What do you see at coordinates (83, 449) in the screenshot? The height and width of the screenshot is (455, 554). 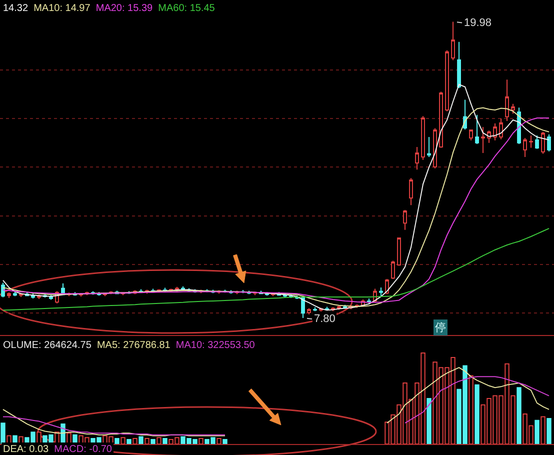 I see `annotation: MACD: -0.70` at bounding box center [83, 449].